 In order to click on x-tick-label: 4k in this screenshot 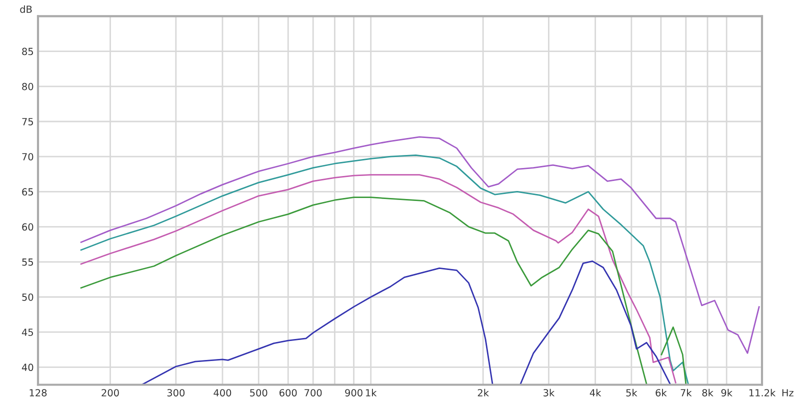, I will do `click(596, 392)`.